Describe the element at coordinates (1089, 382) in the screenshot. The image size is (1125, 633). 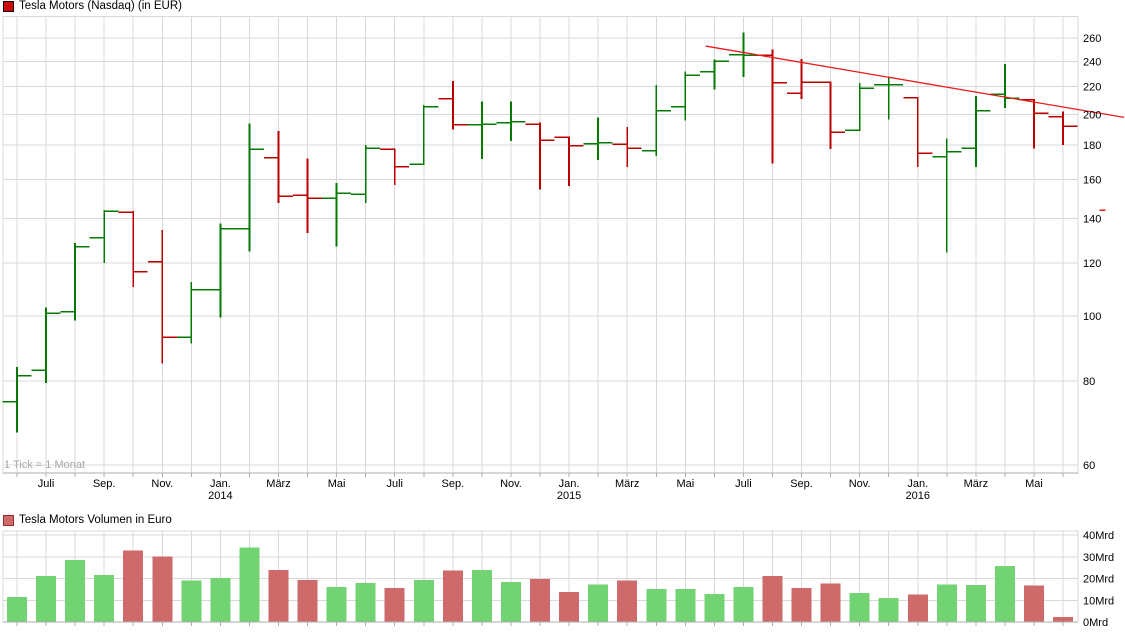
I see `price-yaxis-label: 80` at that location.